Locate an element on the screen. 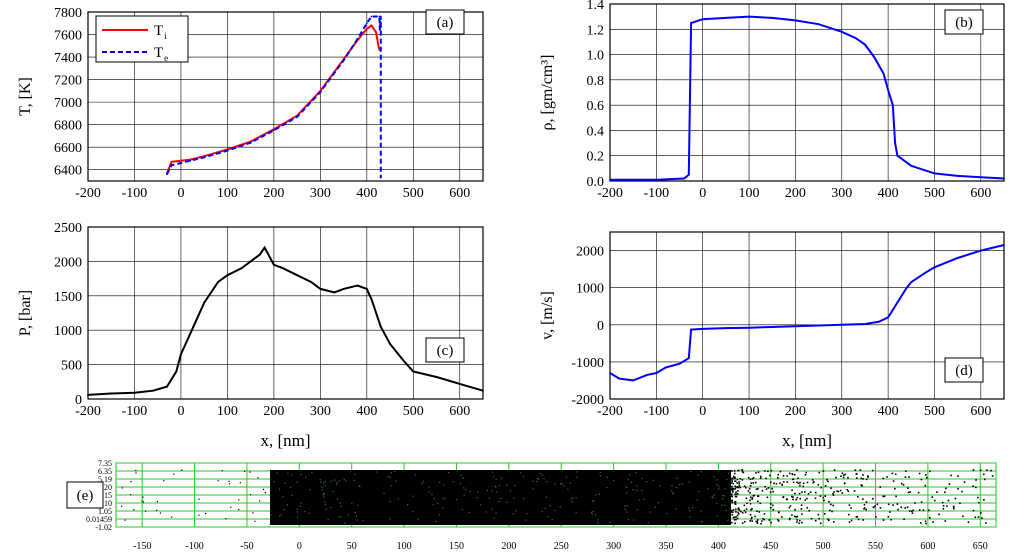 Image resolution: width=1011 pixels, height=555 pixels. y-tick-label: 3.15 is located at coordinates (105, 495).